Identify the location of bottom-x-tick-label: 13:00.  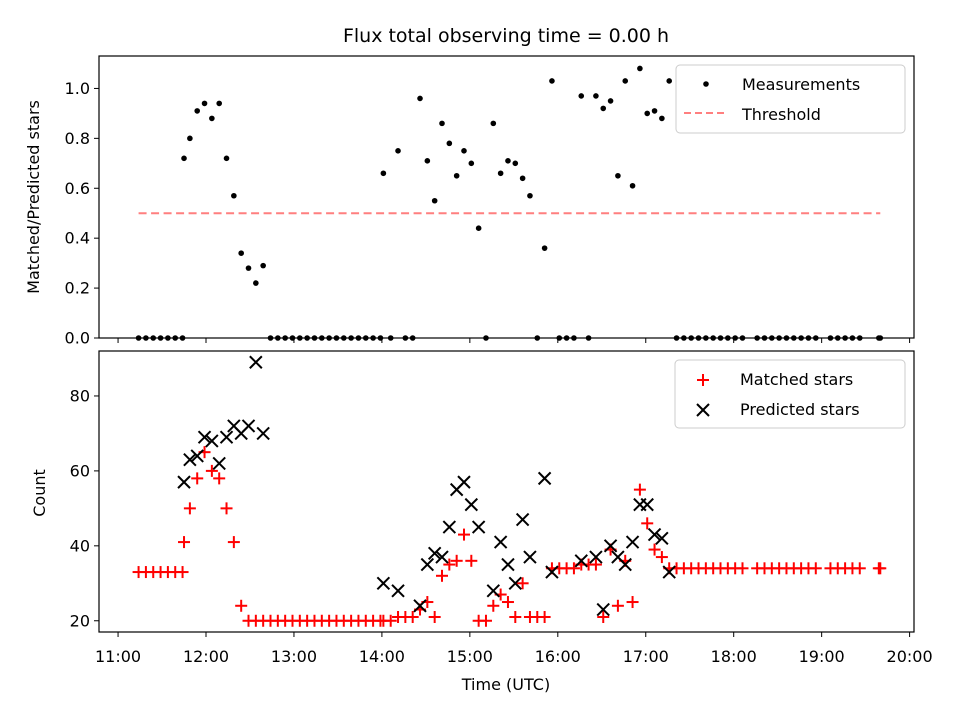
(294, 656).